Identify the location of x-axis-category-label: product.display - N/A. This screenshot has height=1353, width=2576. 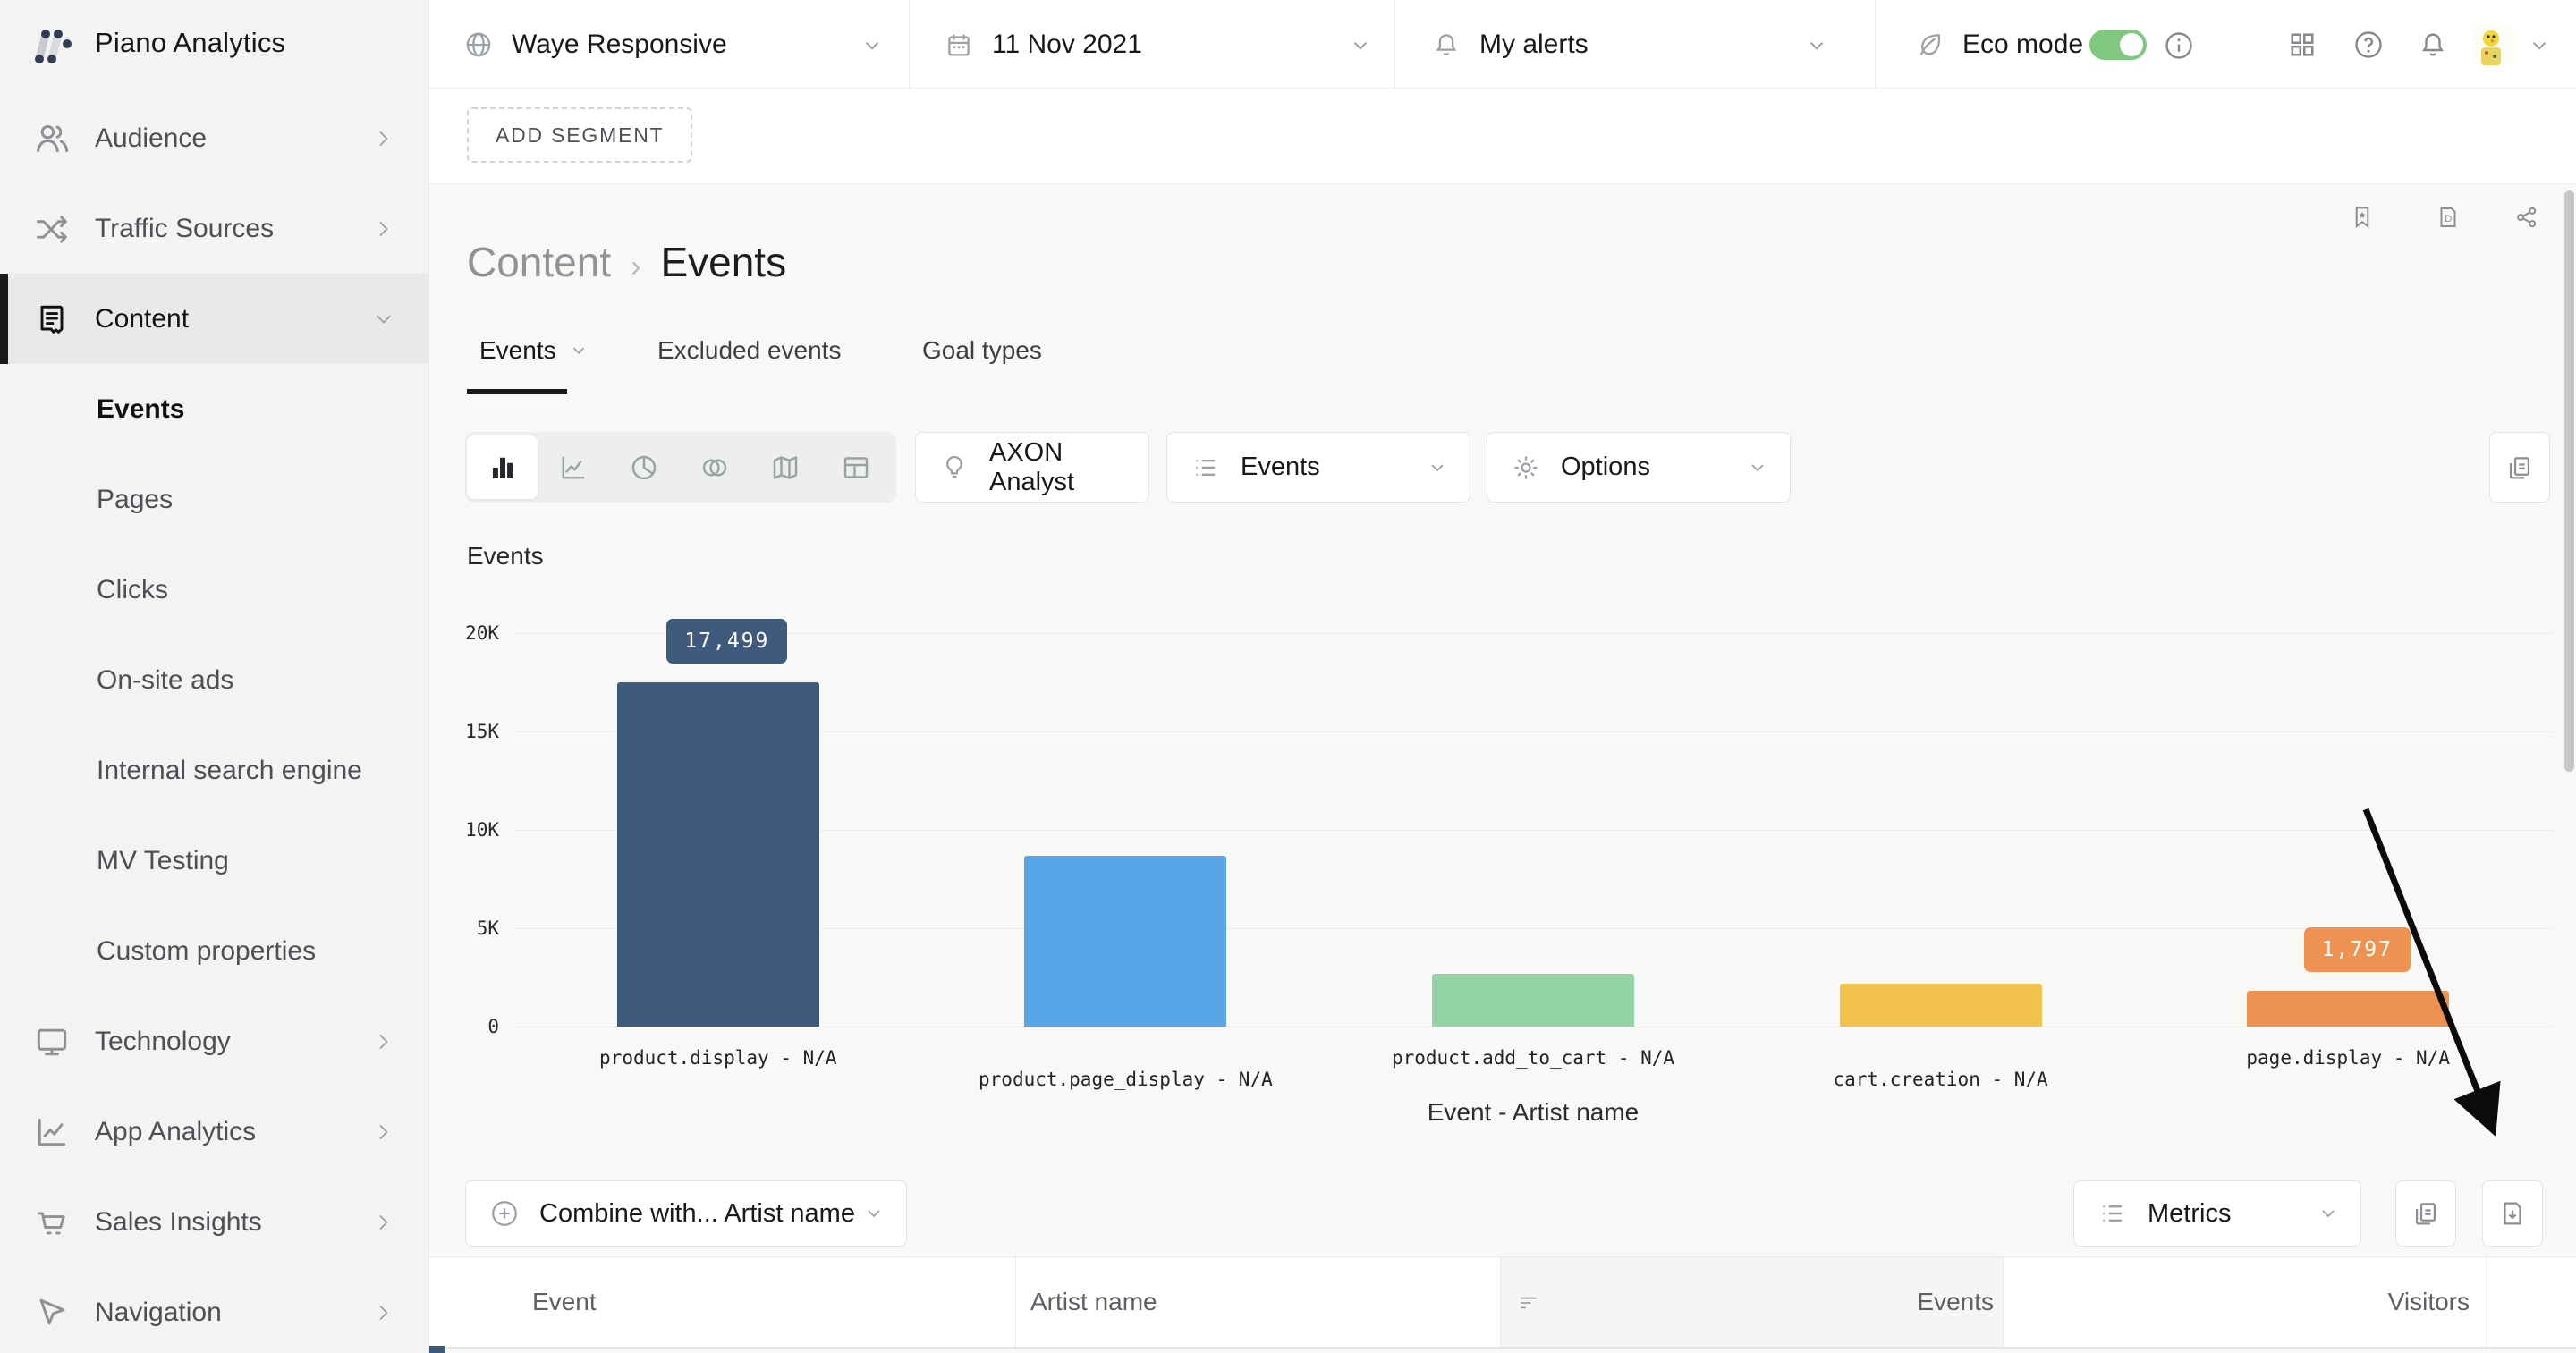
(718, 1058).